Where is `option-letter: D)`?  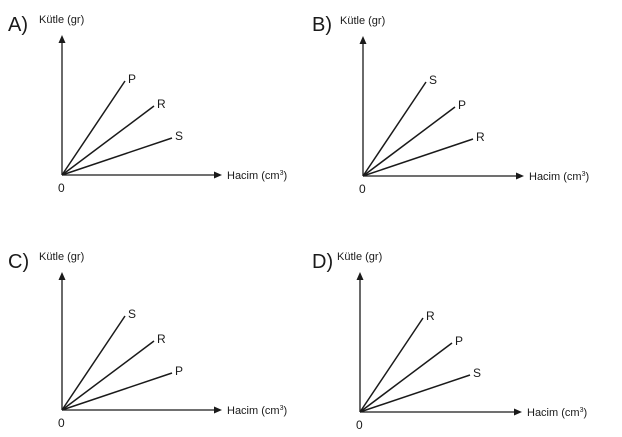 option-letter: D) is located at coordinates (322, 262).